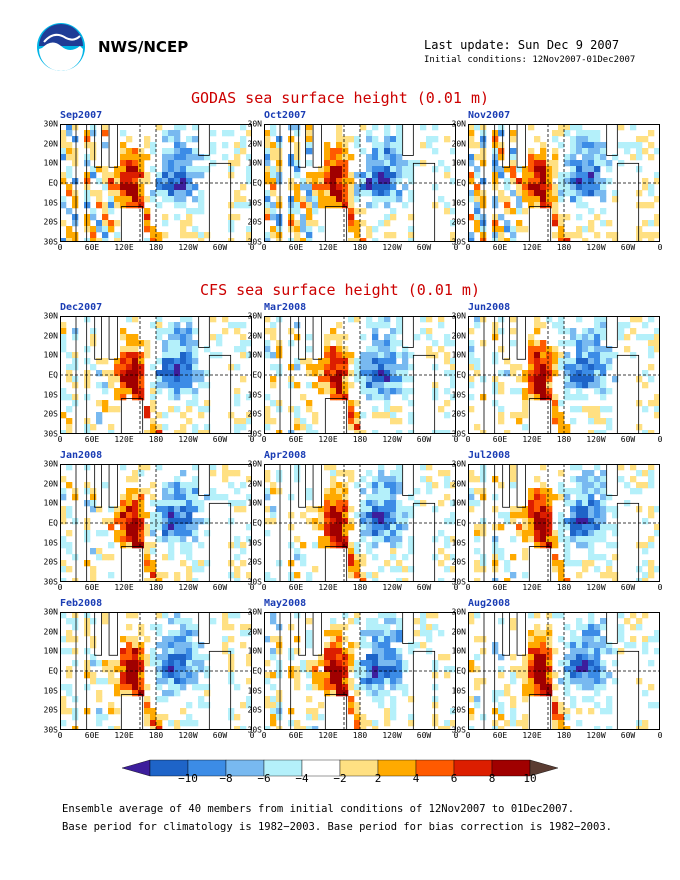 Image resolution: width=680 pixels, height=880 pixels. What do you see at coordinates (340, 778) in the screenshot?
I see `colorbar-tick-label: −2` at bounding box center [340, 778].